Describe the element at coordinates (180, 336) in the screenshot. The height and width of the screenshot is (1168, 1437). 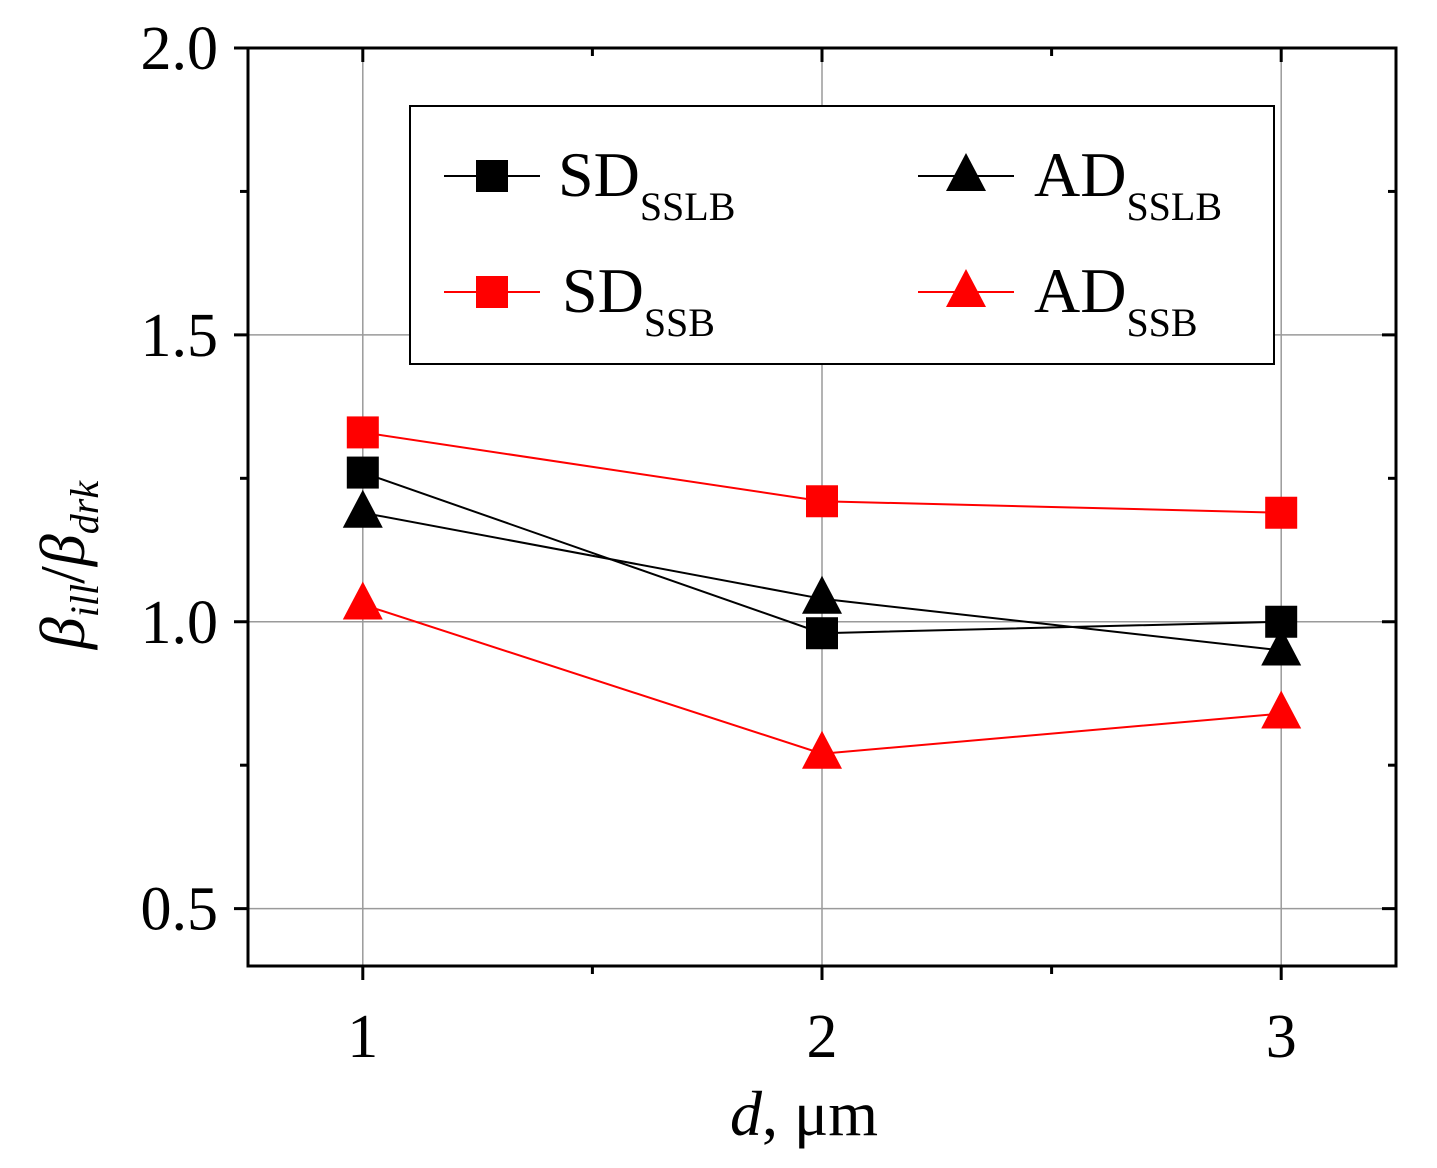
I see `y-tick-label-3: 1.5` at that location.